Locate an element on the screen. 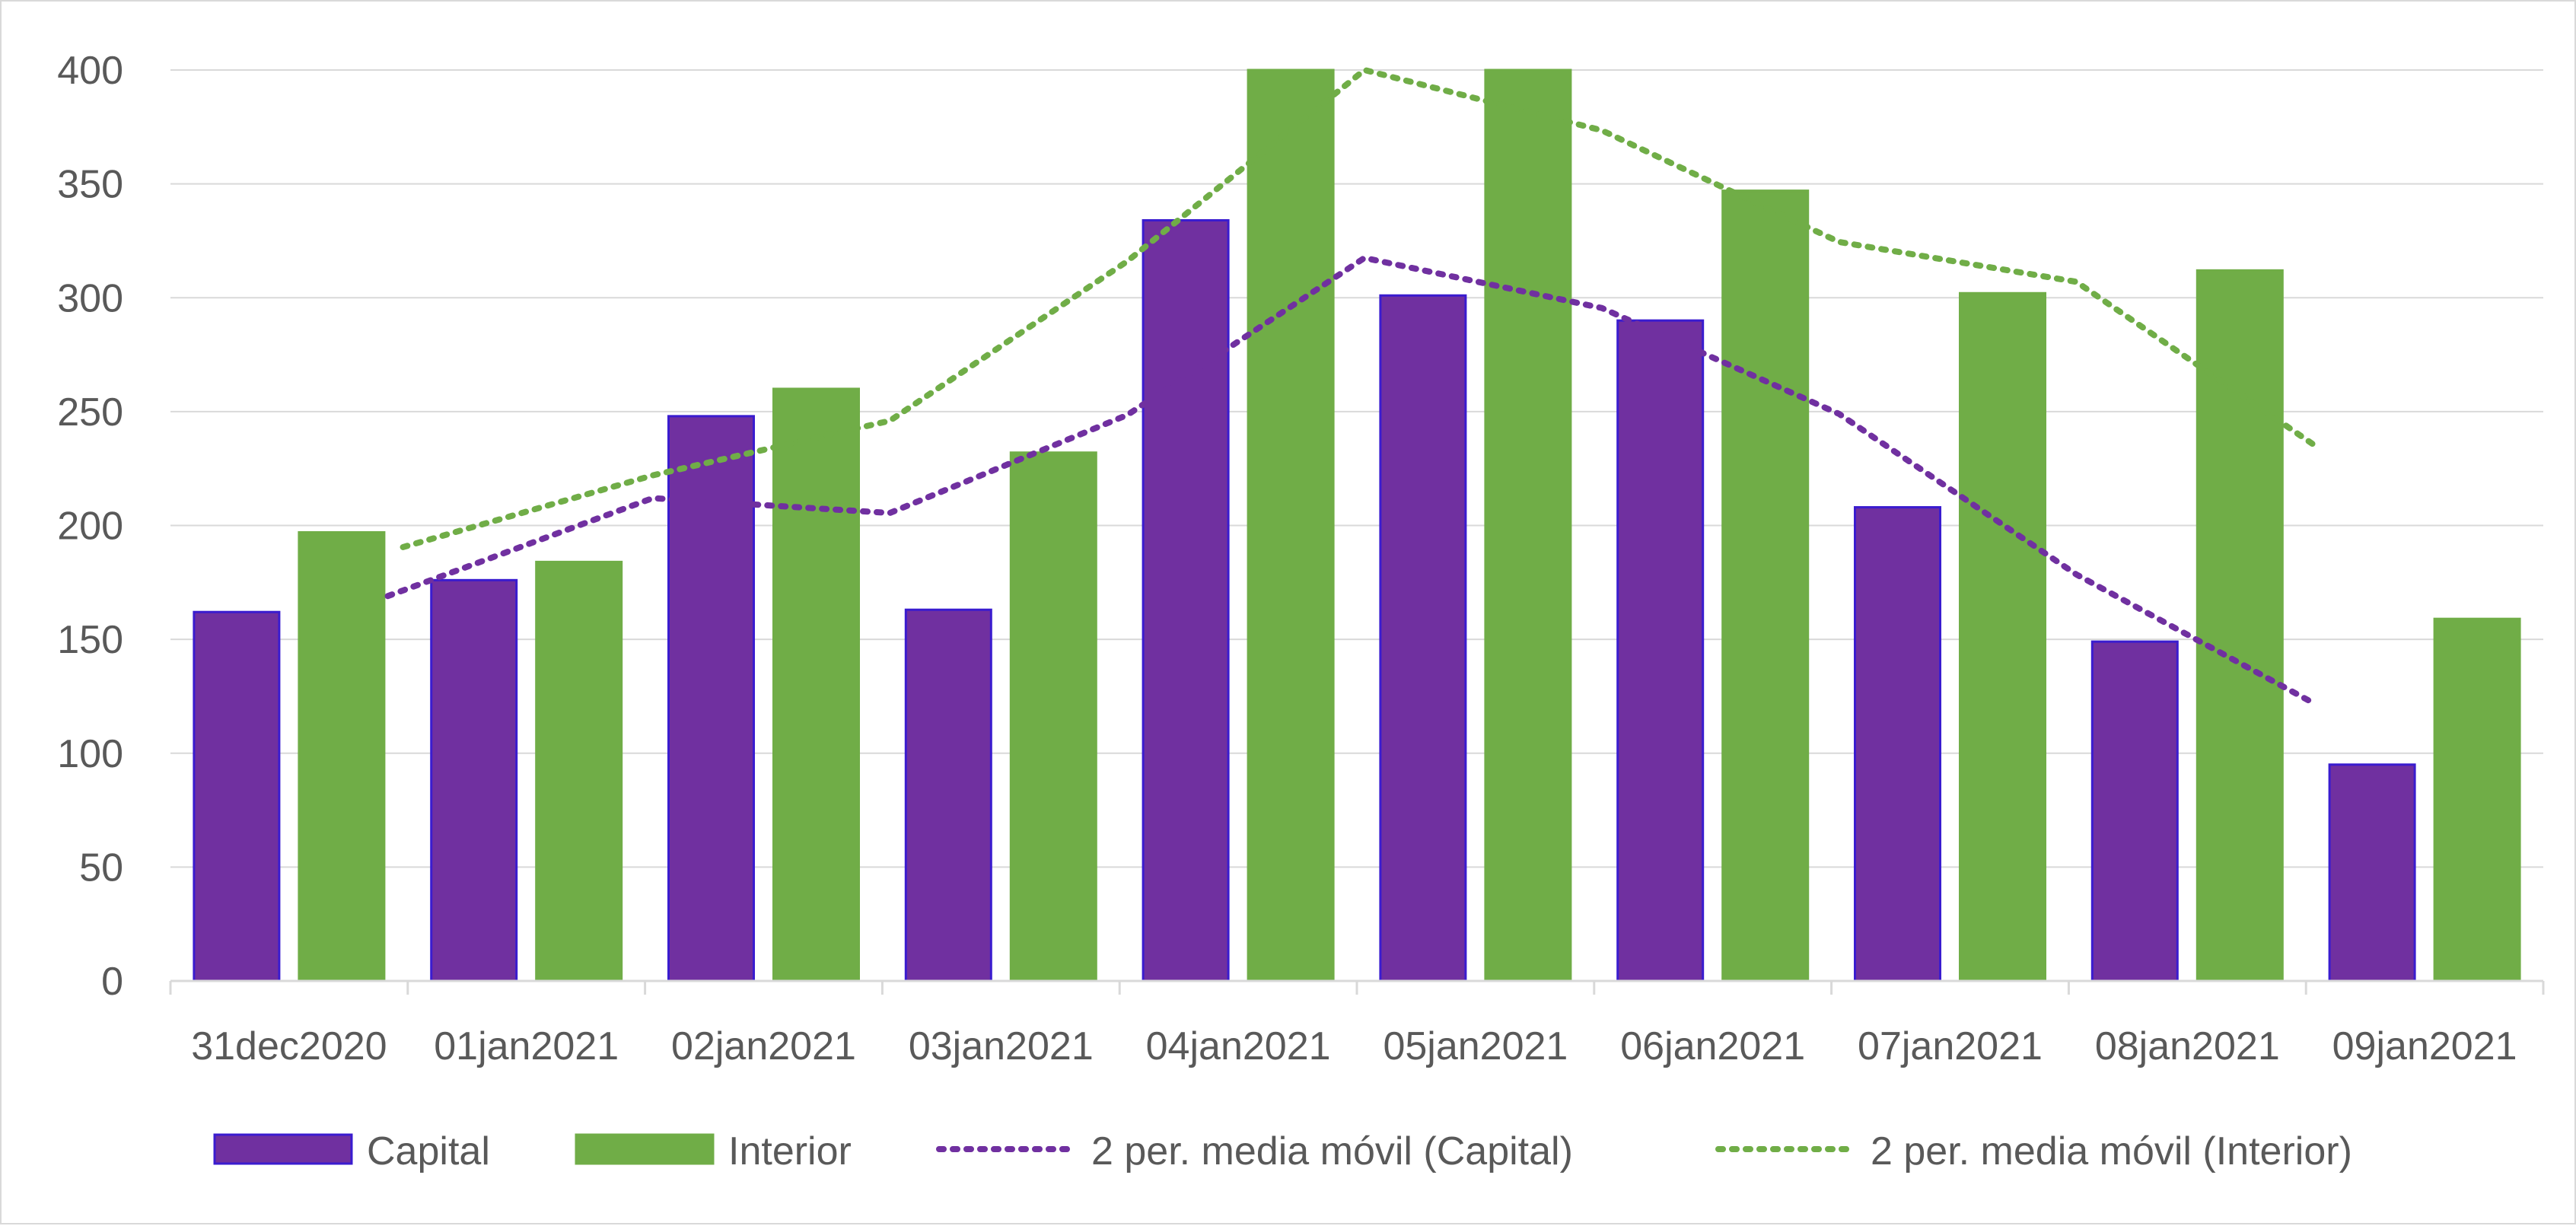 The height and width of the screenshot is (1226, 2576). x-tick-label: 09jan2021 is located at coordinates (2424, 1046).